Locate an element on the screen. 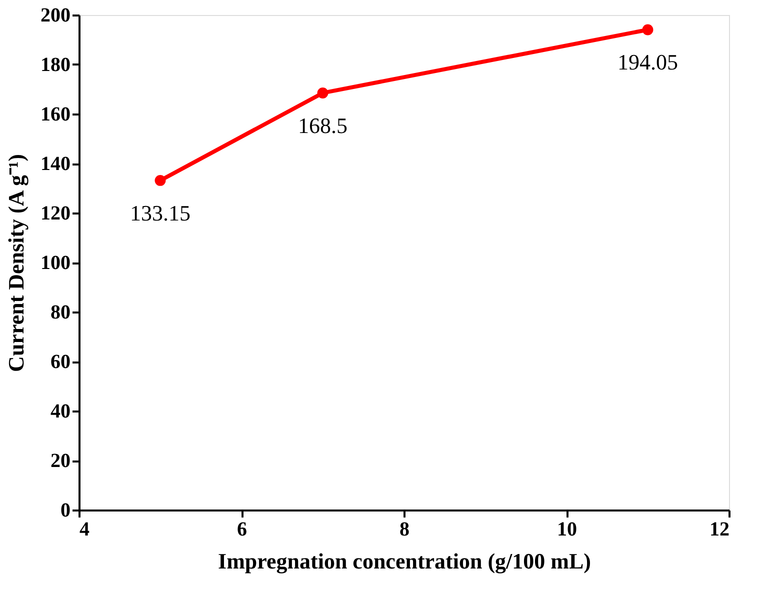 The image size is (778, 613). y-axis-title: Current Density (A g⁻¹) is located at coordinates (16, 263).